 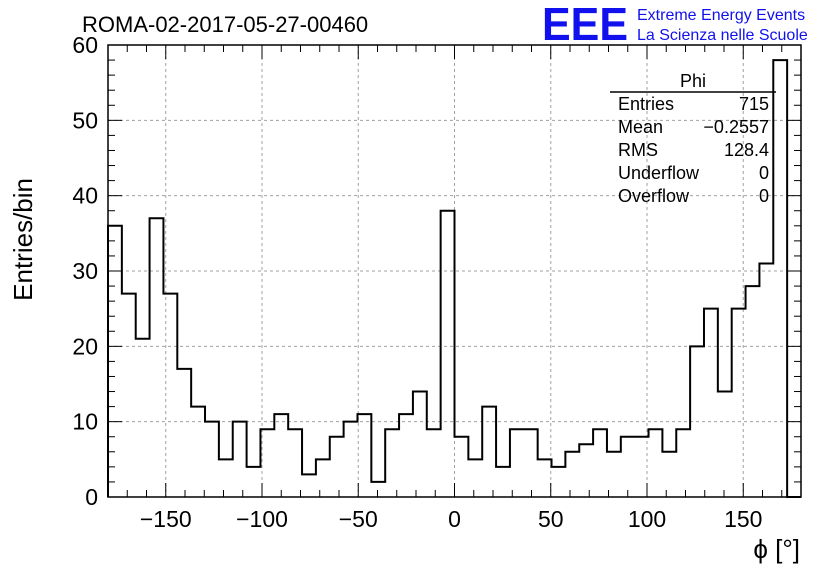 I want to click on stat-overflow-label: Overflow, so click(x=654, y=196).